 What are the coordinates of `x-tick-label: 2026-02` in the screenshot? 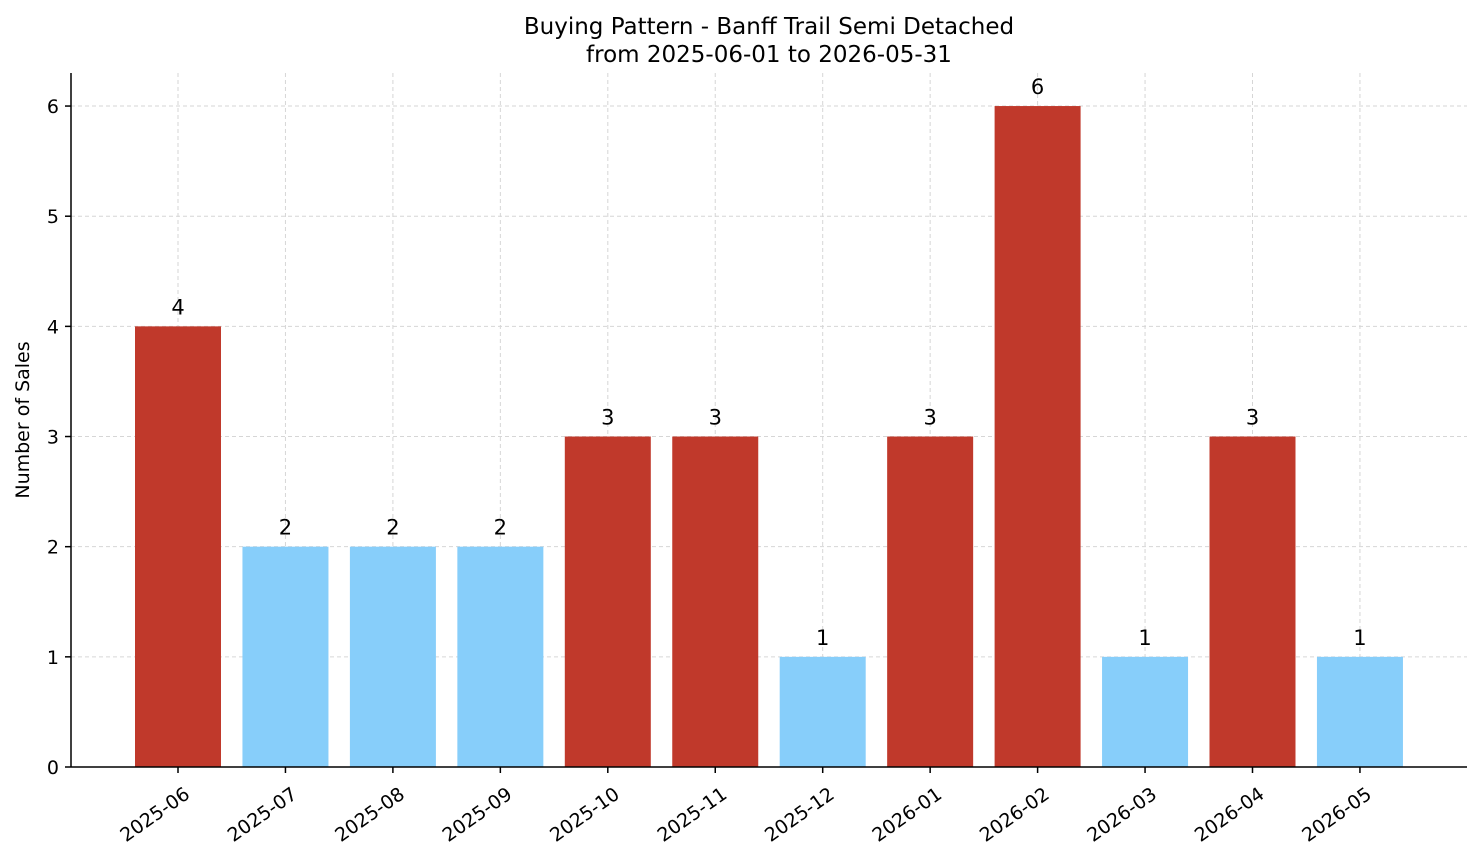 It's located at (1015, 815).